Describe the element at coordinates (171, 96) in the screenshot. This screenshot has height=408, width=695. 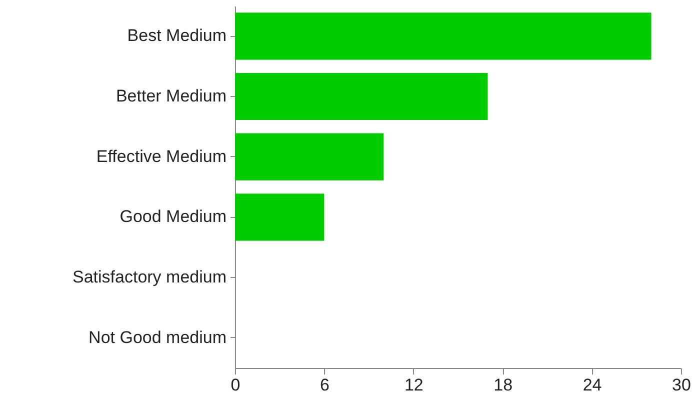
I see `y-tick-label: Better Medium` at that location.